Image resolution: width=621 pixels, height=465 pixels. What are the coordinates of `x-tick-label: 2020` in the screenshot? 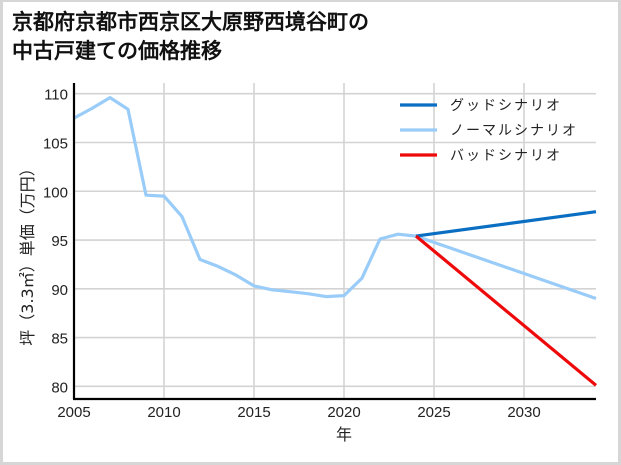 It's located at (343, 412).